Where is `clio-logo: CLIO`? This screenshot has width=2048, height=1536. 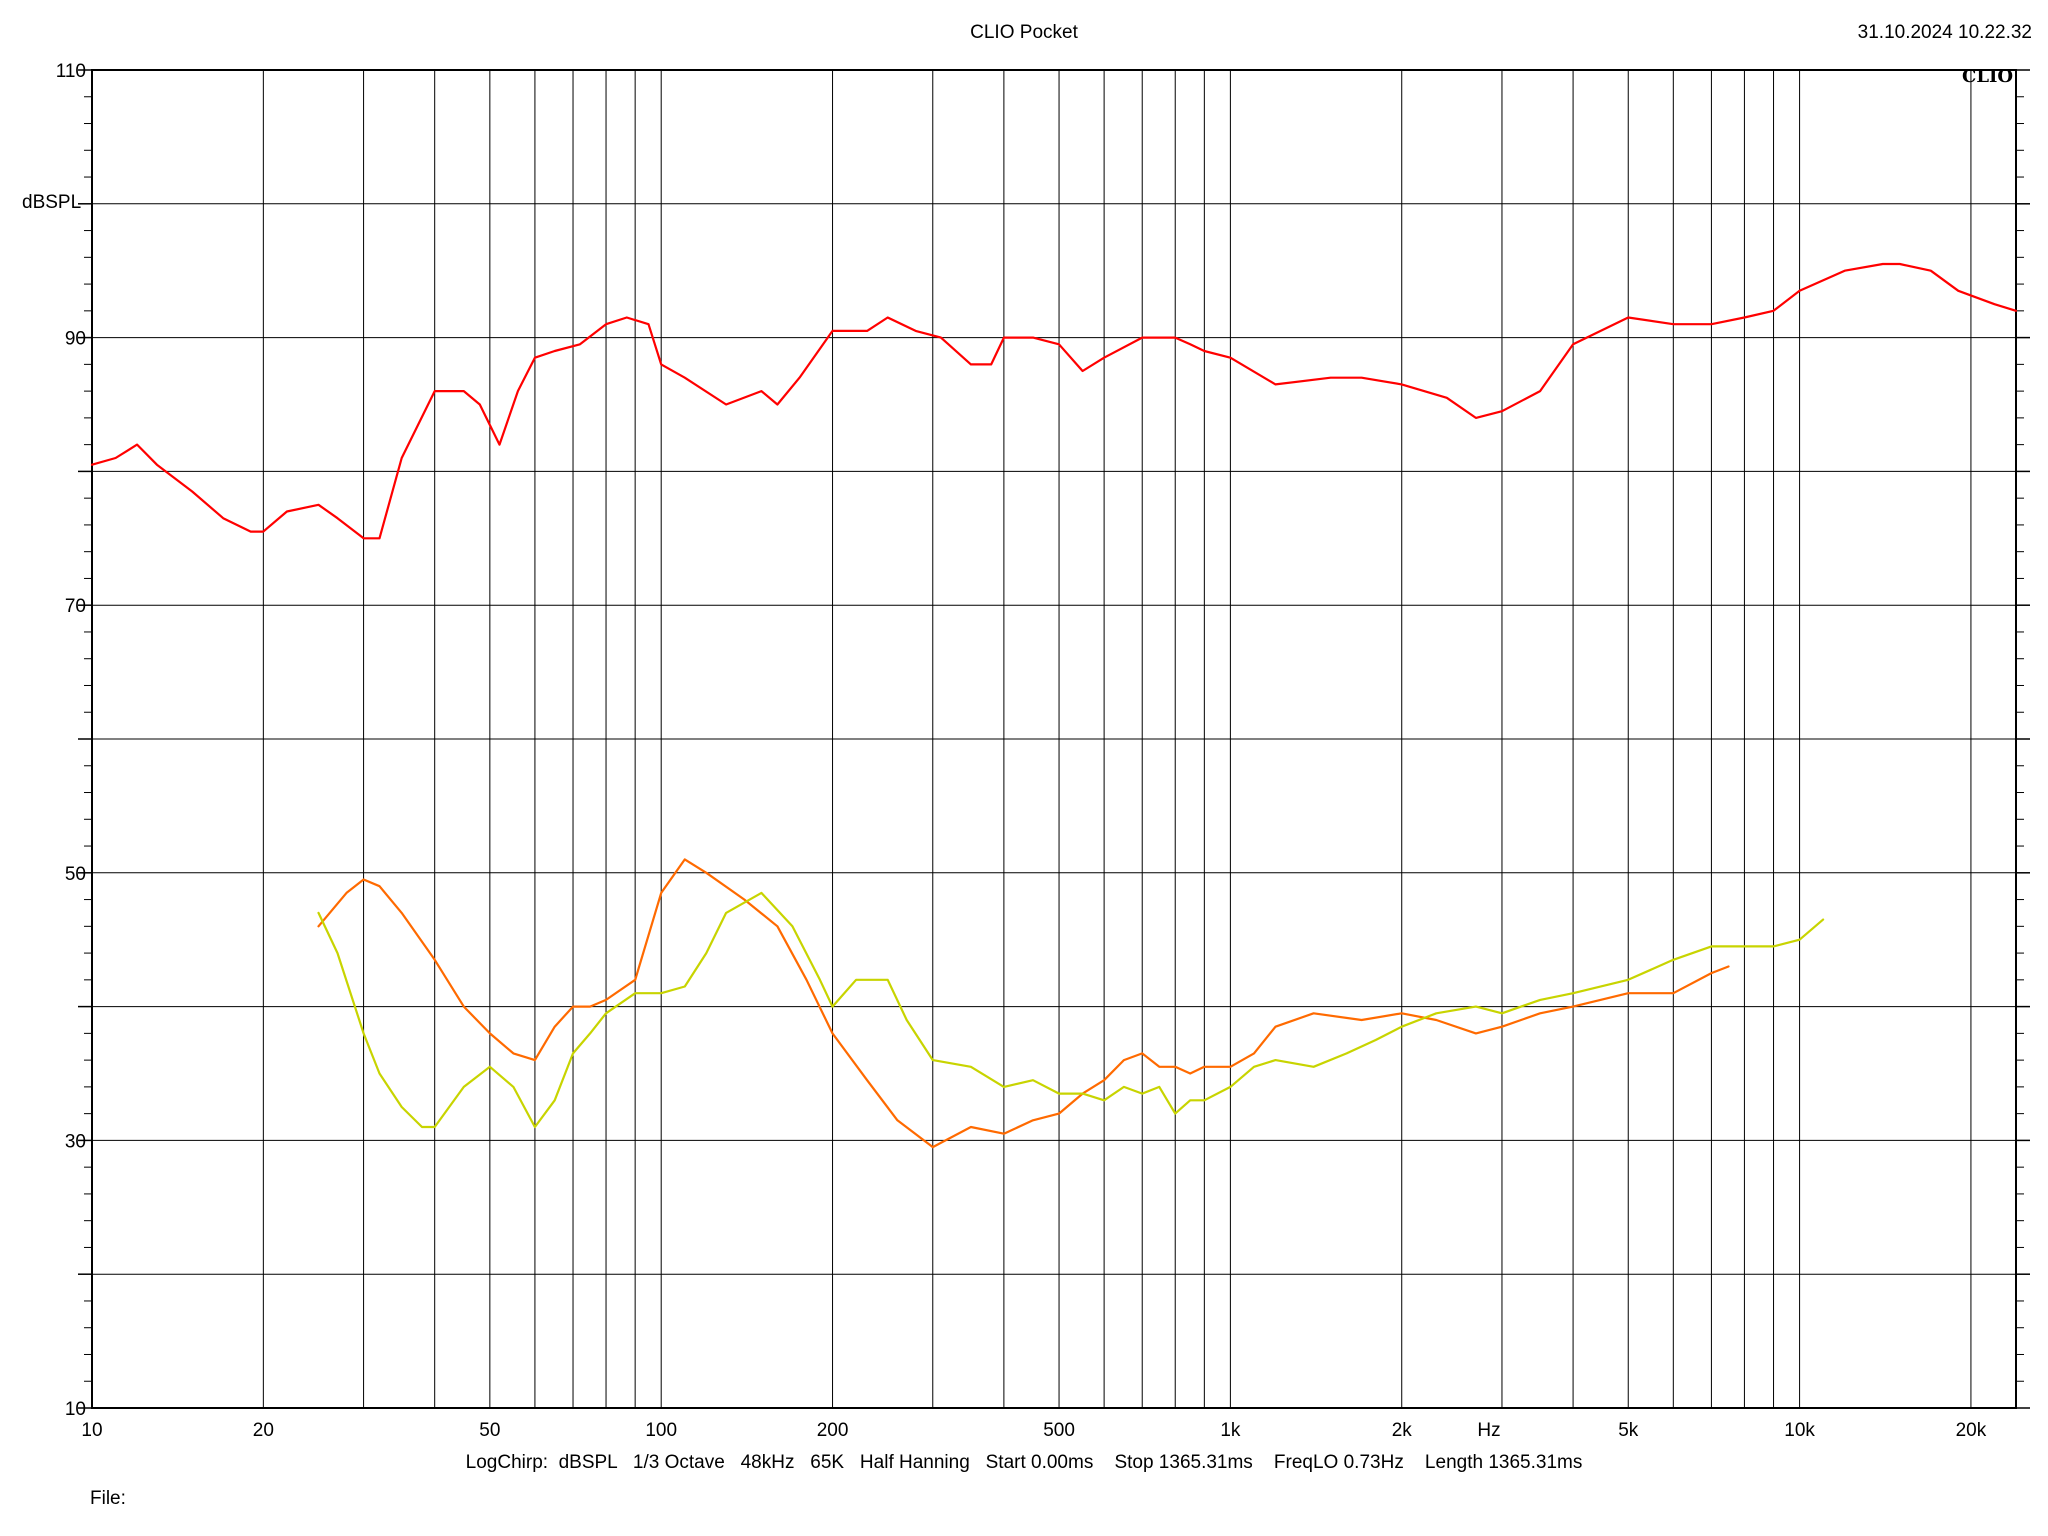
clio-logo: CLIO is located at coordinates (1988, 76).